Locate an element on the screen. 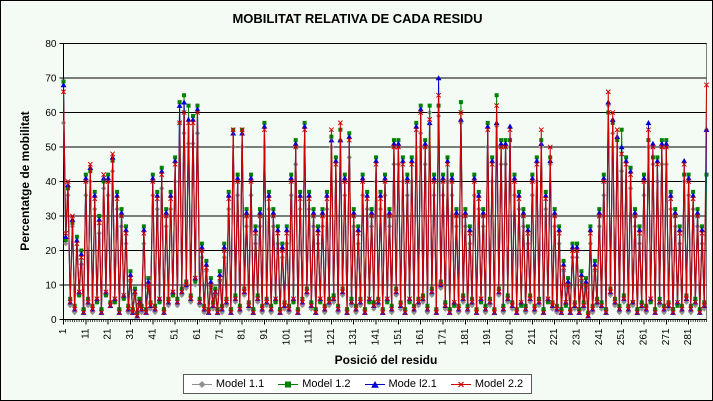  x-axis-title: Posició del residu is located at coordinates (386, 360).